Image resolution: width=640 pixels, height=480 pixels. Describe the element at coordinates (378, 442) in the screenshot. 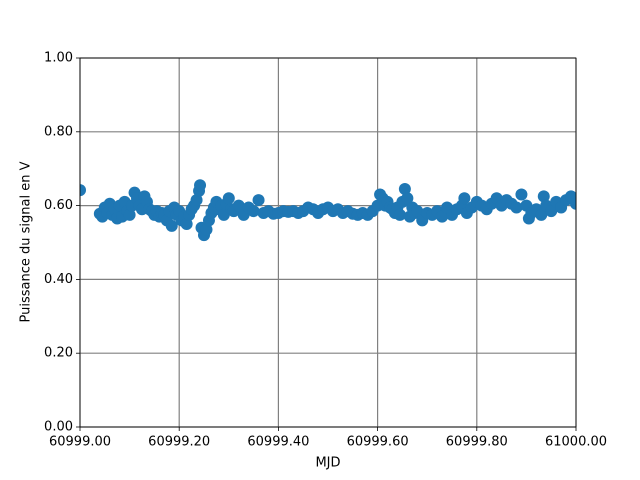

I see `x-tick-label: 60999.60` at that location.